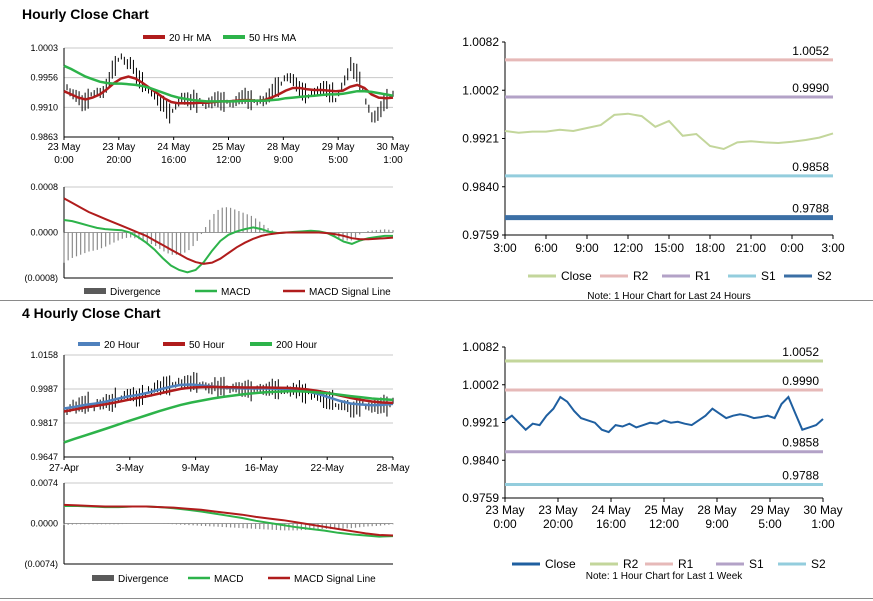  What do you see at coordinates (792, 248) in the screenshot?
I see `hourly-levels-xtick: 0:00` at bounding box center [792, 248].